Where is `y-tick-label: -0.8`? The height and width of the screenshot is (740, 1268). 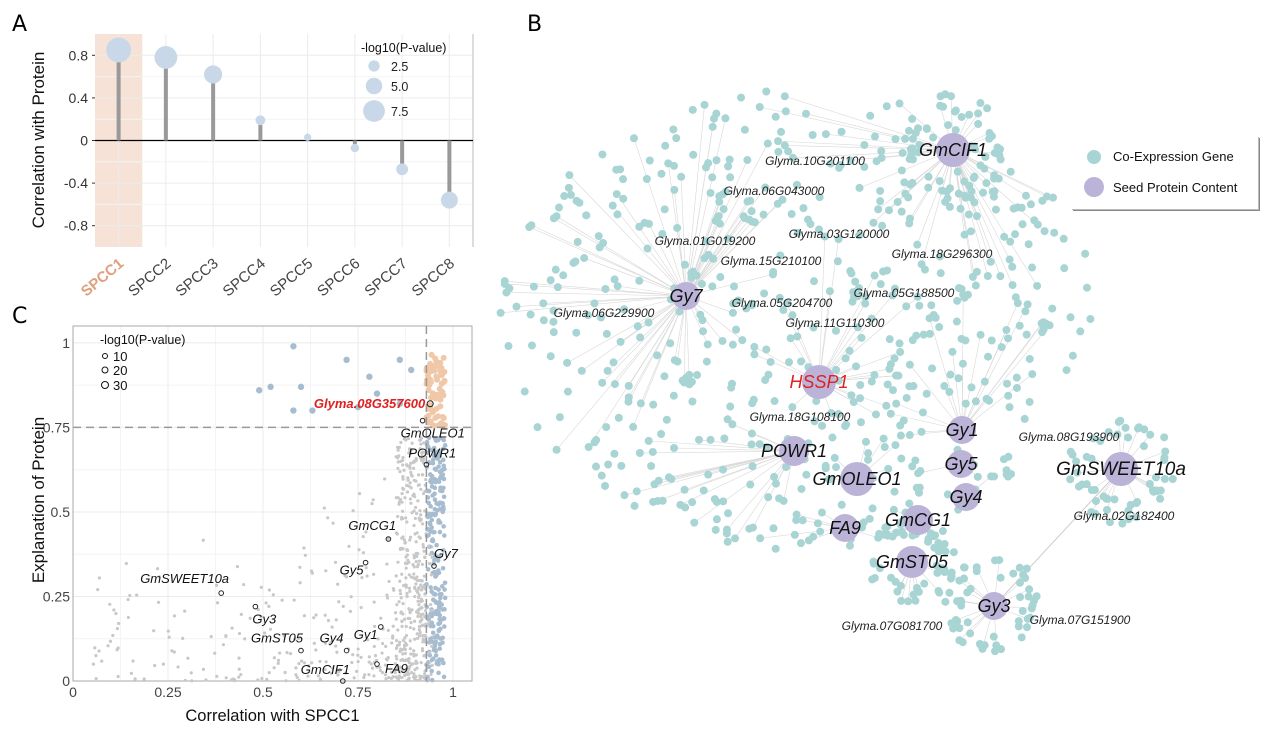
y-tick-label: -0.8 is located at coordinates (76, 226).